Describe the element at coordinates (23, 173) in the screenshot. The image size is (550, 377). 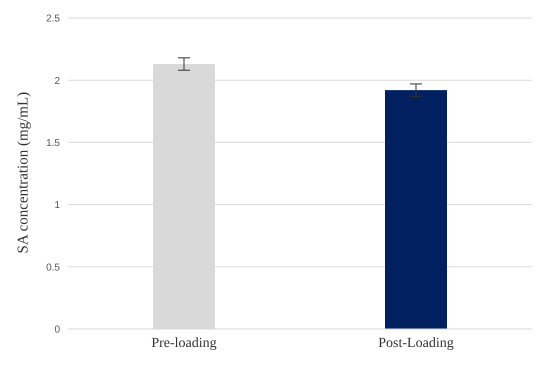
I see `y-axis-title: SA concentration (mg/mL)` at that location.